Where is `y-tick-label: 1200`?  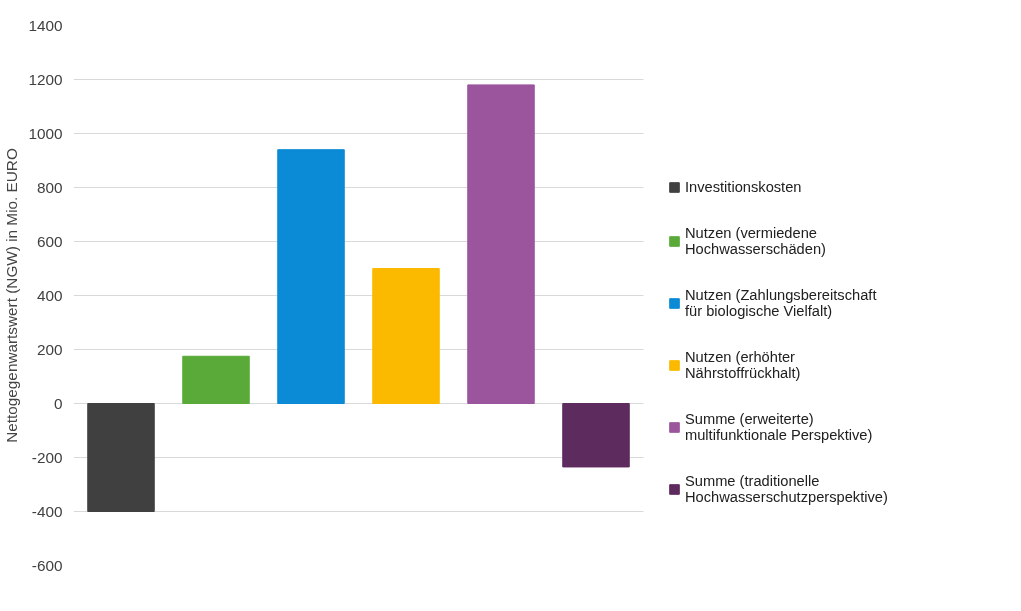
y-tick-label: 1200 is located at coordinates (45, 79).